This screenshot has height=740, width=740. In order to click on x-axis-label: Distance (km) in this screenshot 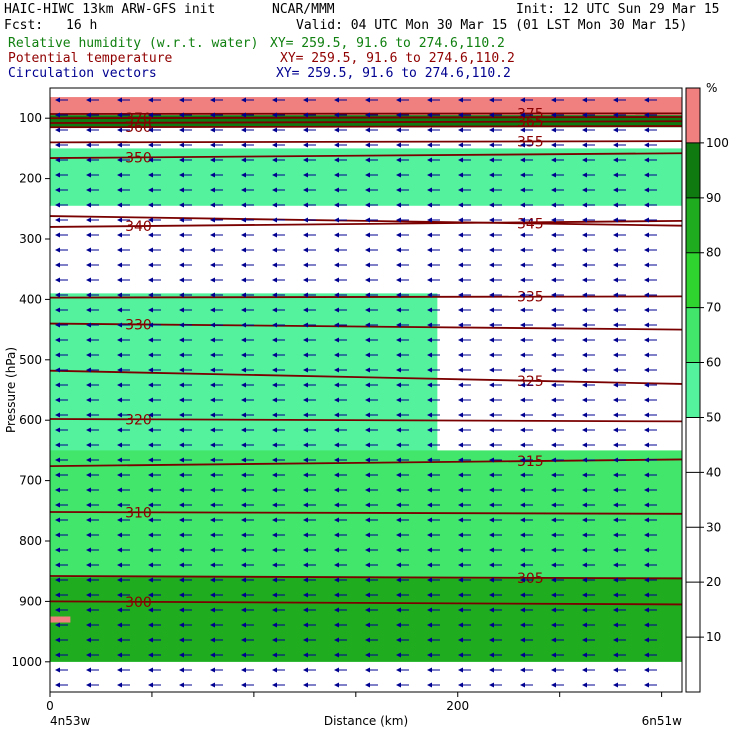, I will do `click(366, 721)`.